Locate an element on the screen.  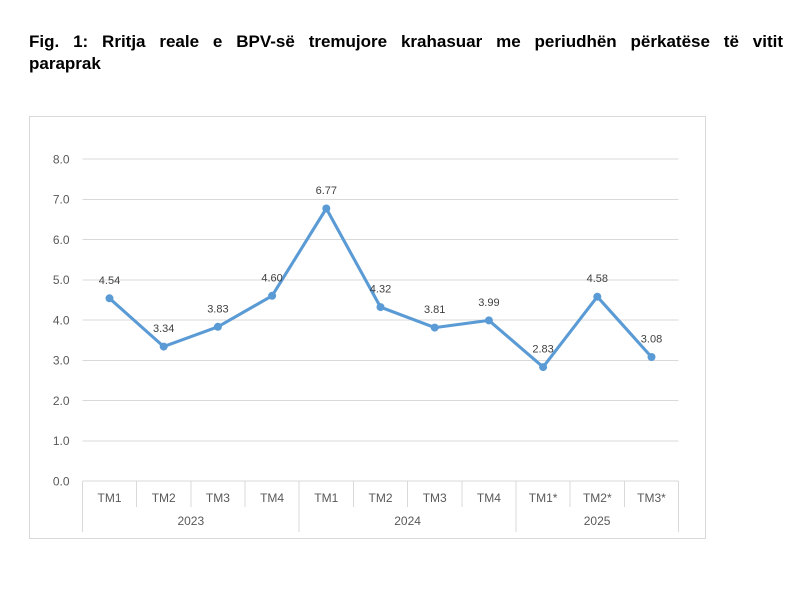
svg-text: 1.0 is located at coordinates (61, 441).